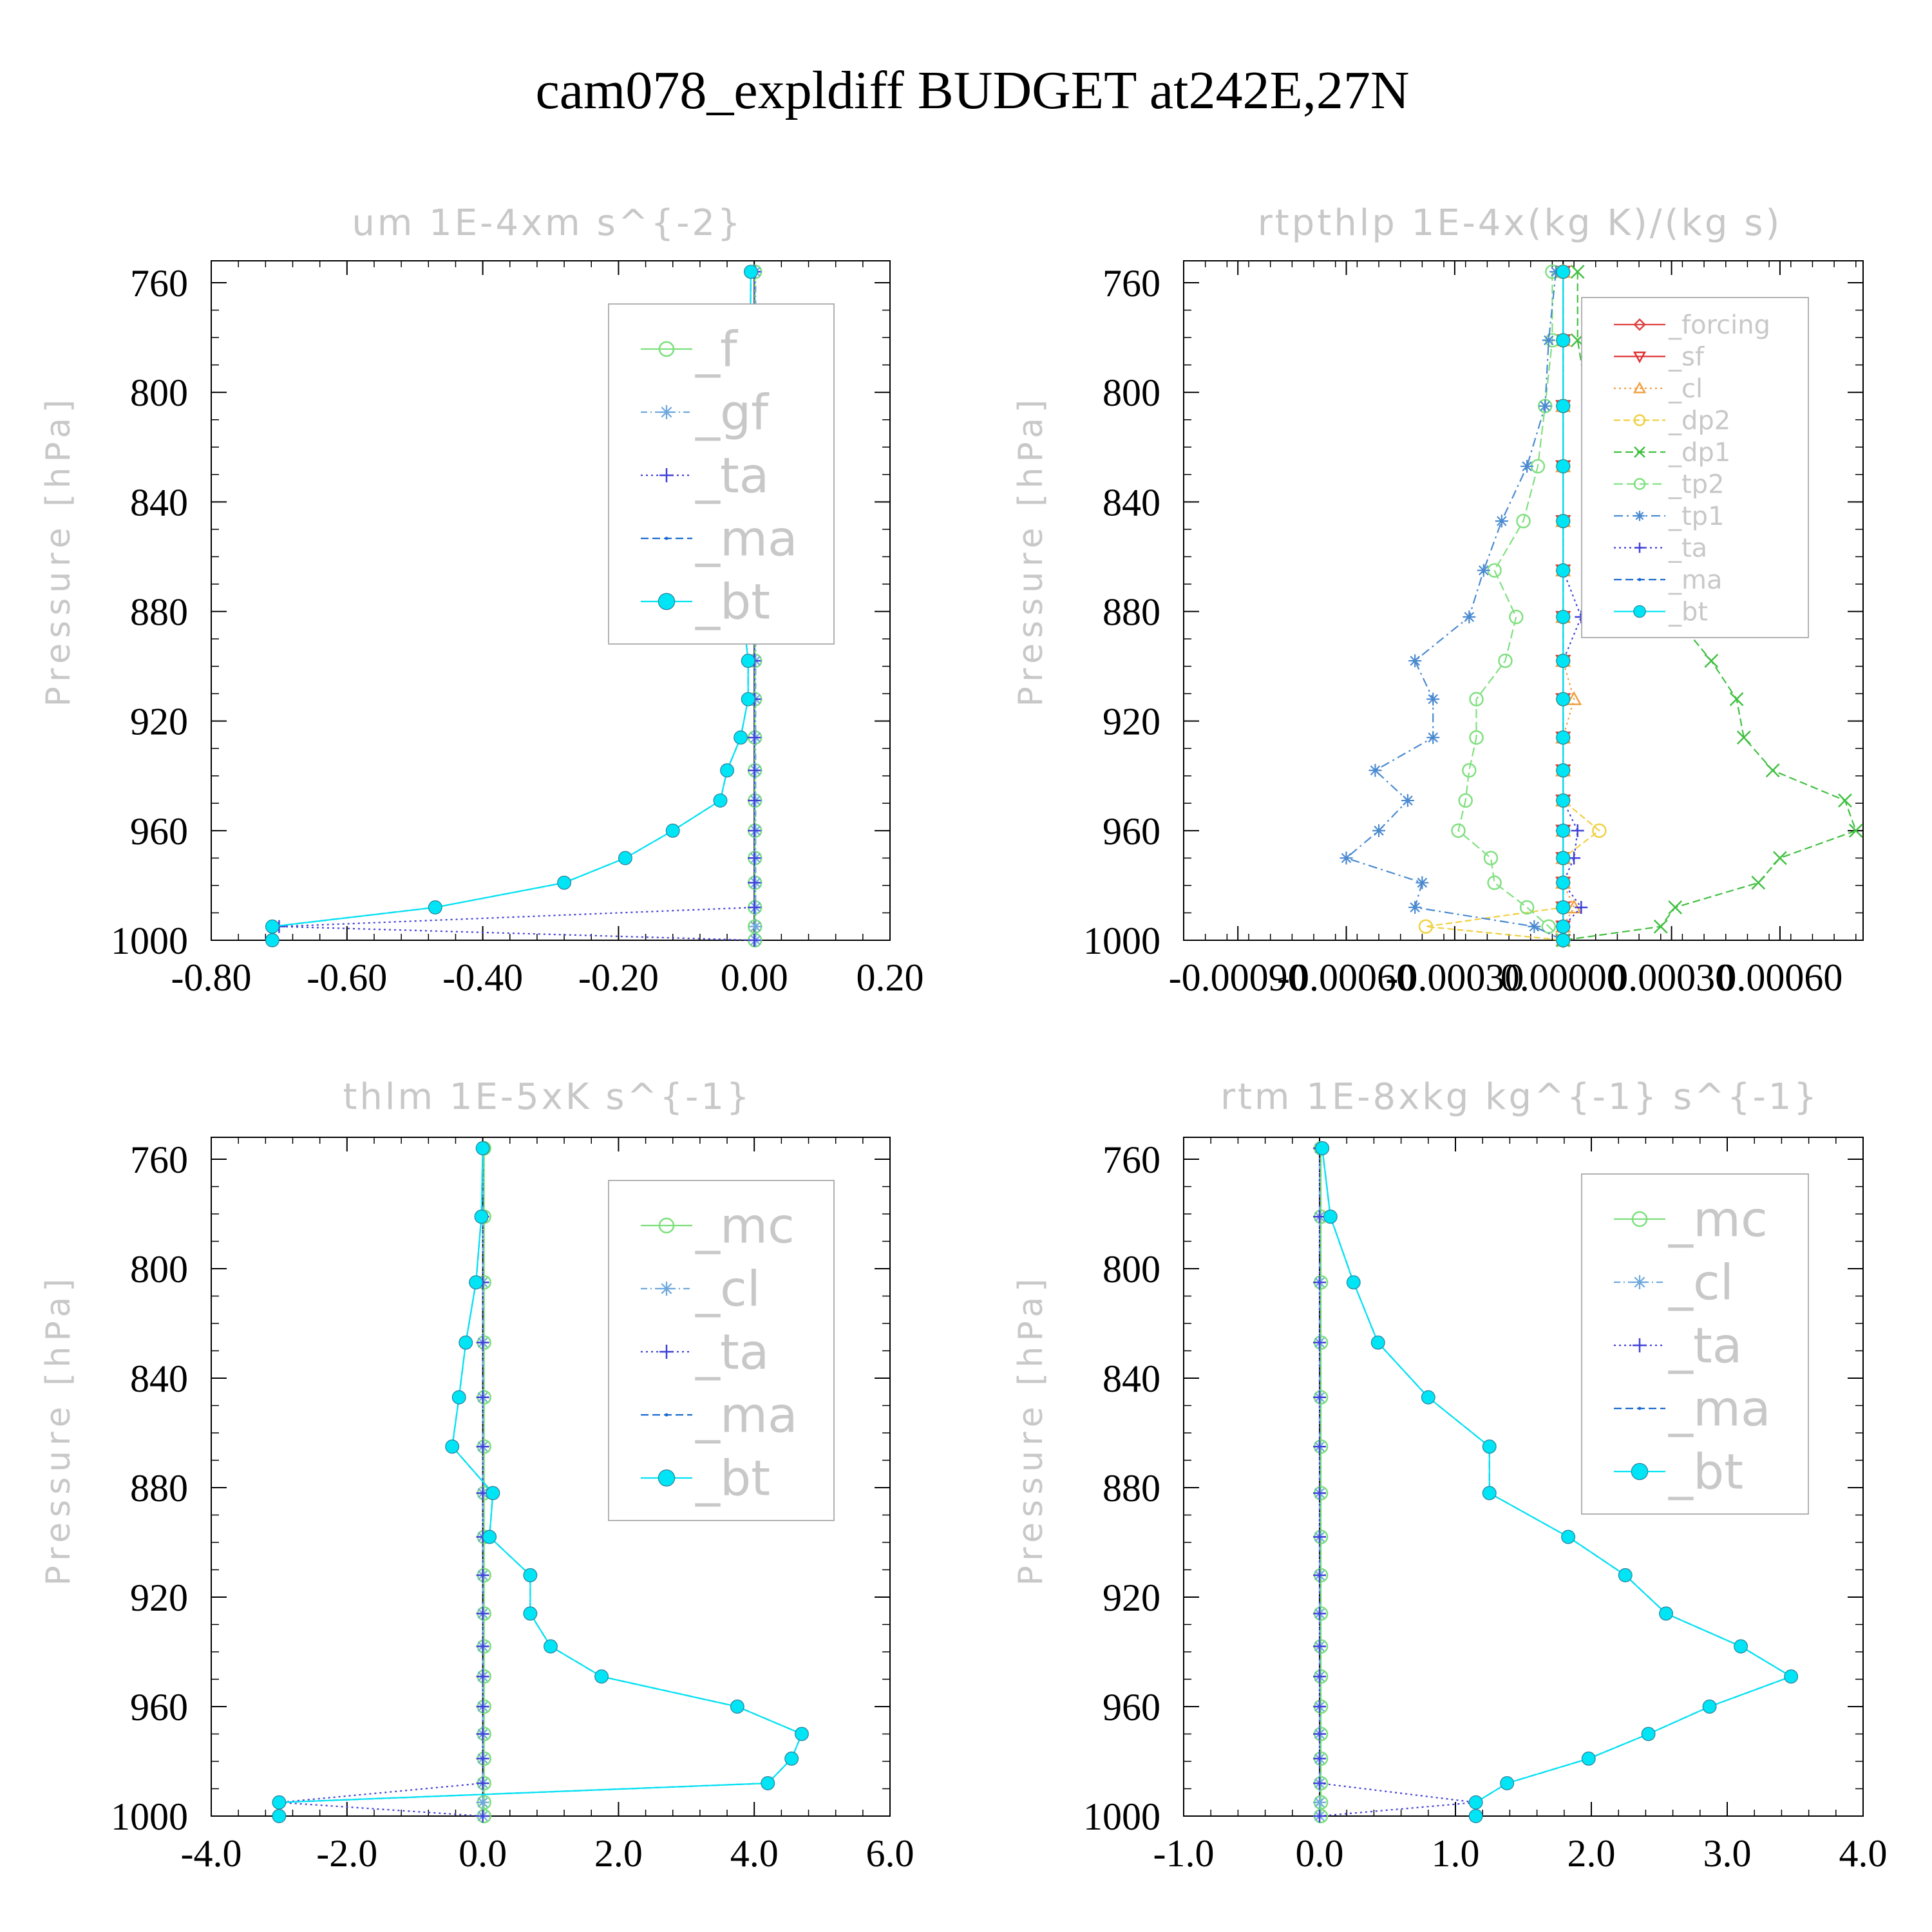  I want to click on y-tick-label: 760, so click(159, 1160).